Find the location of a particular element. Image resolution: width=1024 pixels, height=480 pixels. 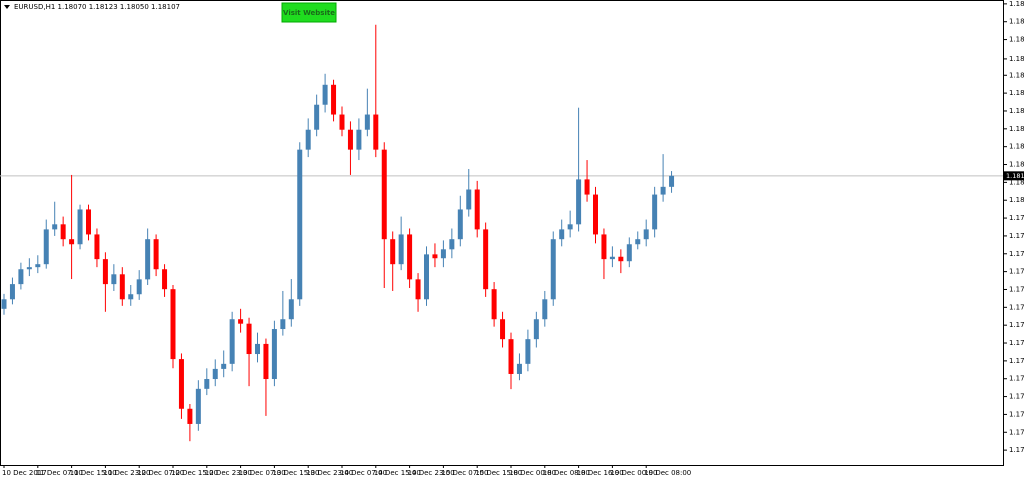

y-tick-label: 1.17725 is located at coordinates (1016, 289).